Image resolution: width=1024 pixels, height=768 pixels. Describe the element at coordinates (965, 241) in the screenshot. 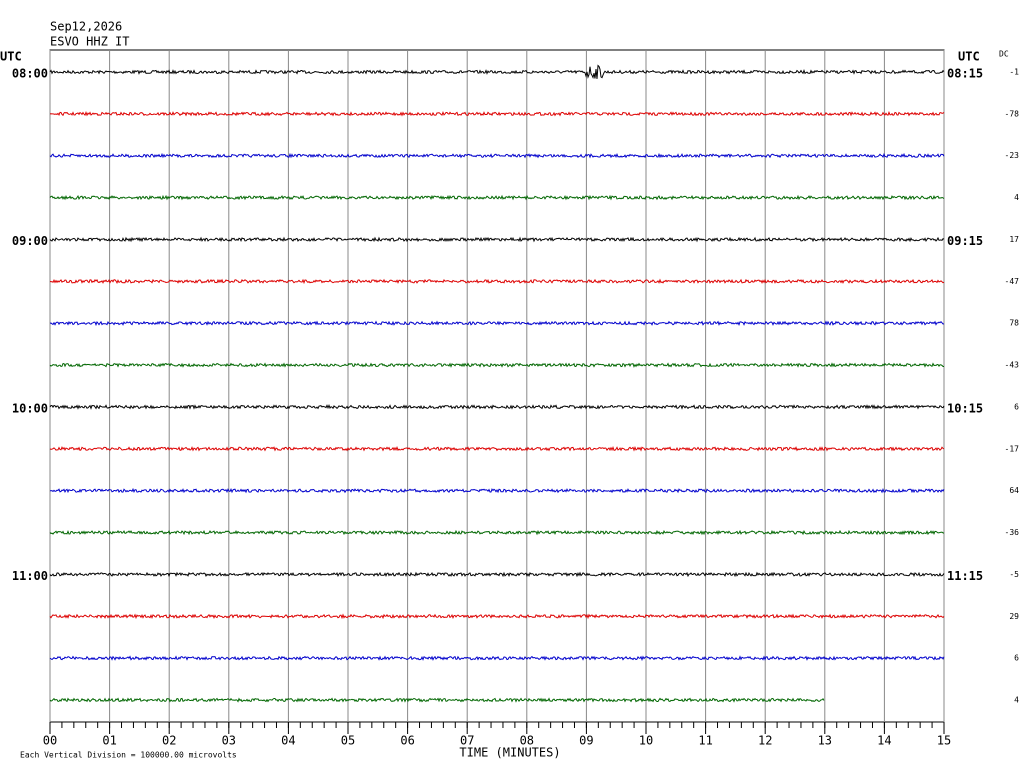

I see `right-time: 09:15` at that location.